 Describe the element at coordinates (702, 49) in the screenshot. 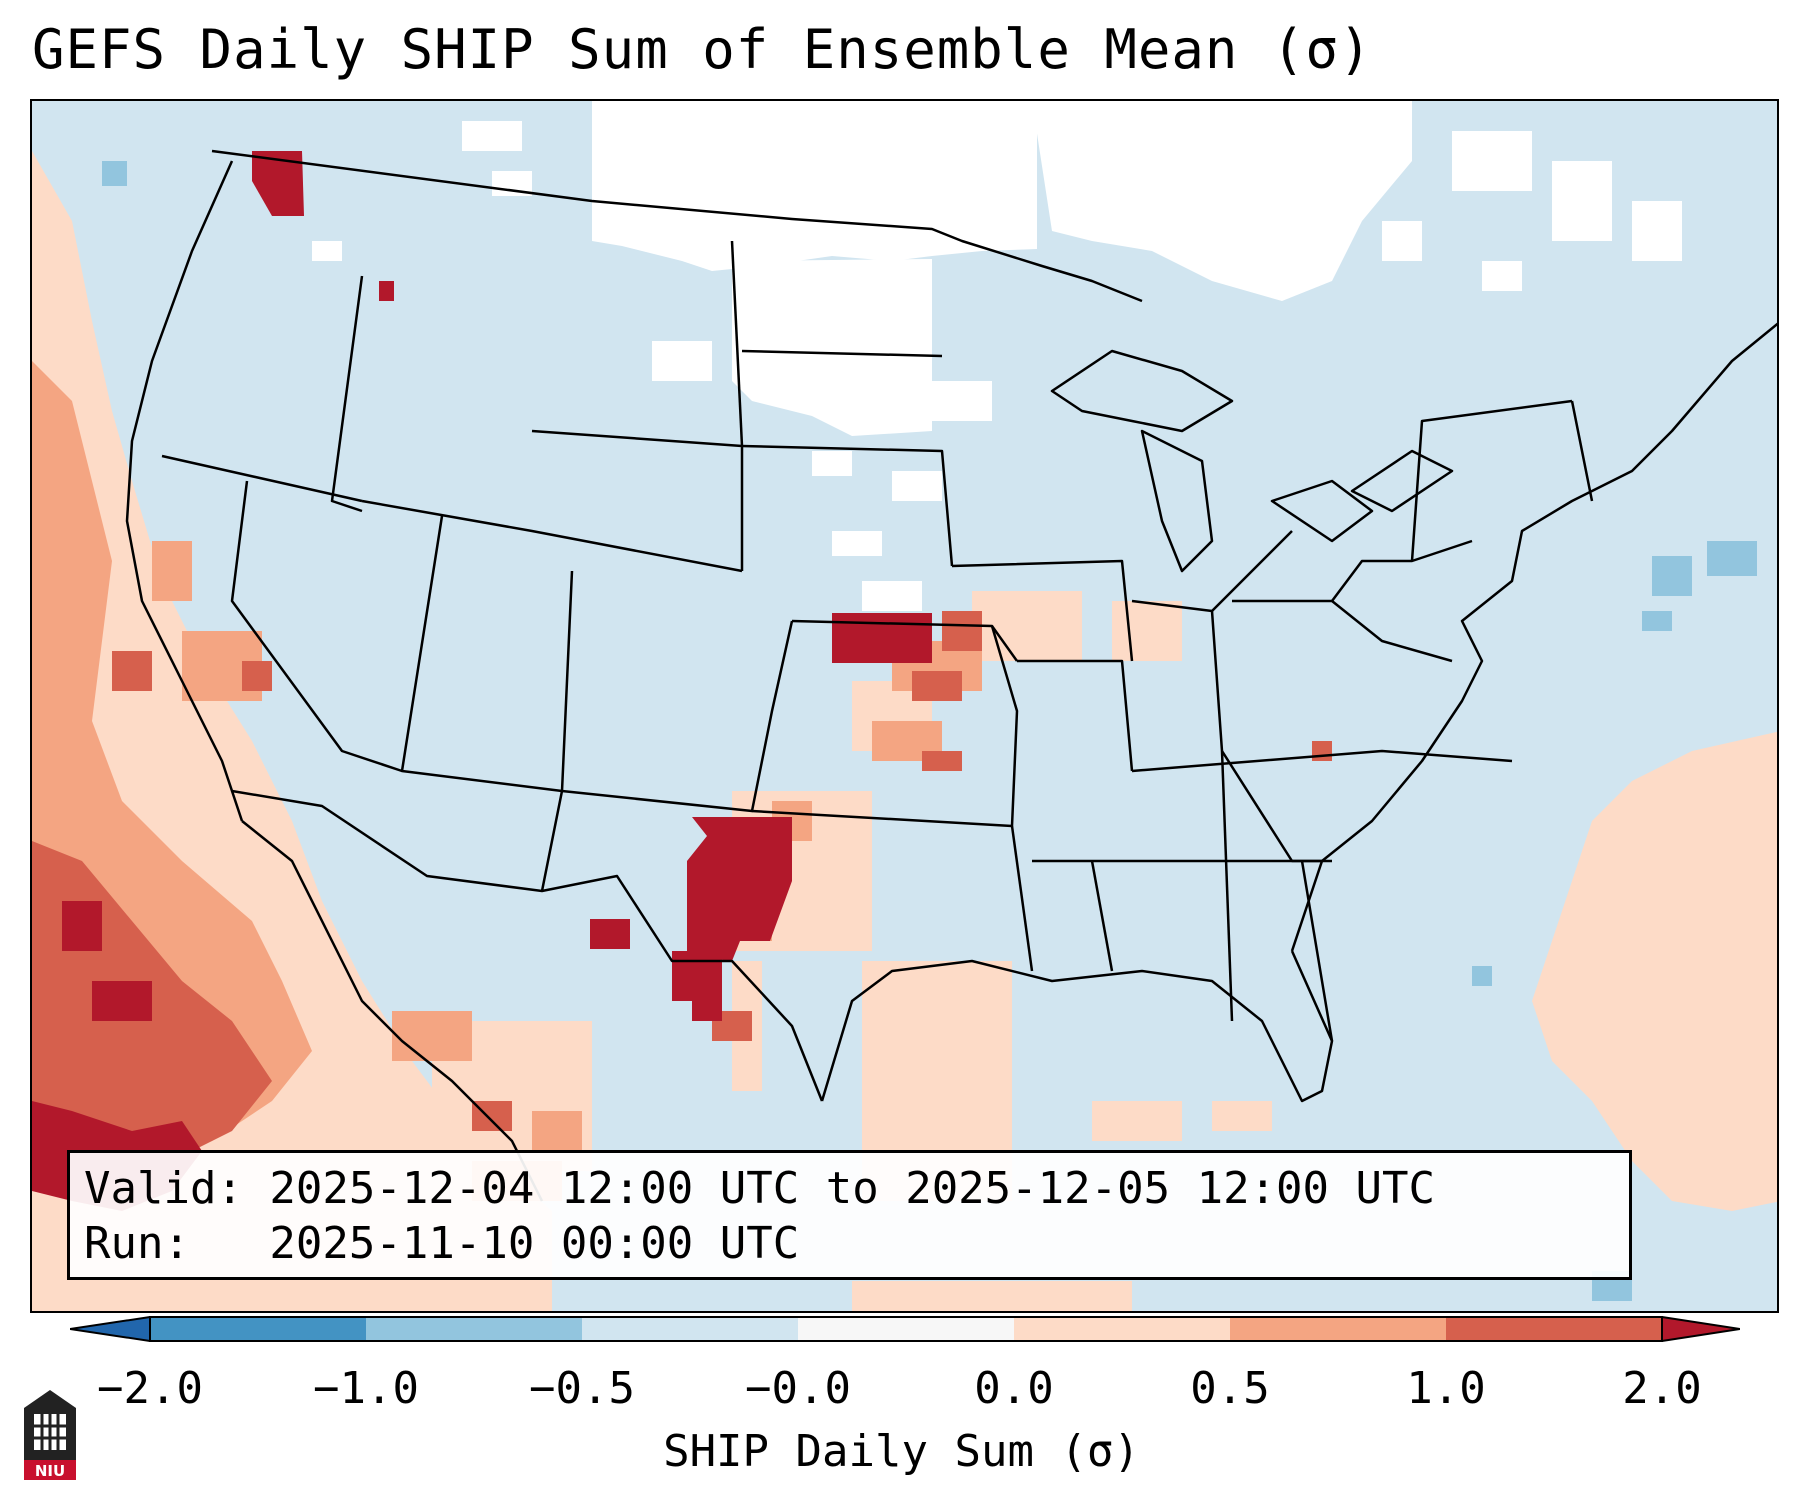

I see `chart-title: GEFS Daily SHIP Sum of Ensemble Mean (σ)` at that location.